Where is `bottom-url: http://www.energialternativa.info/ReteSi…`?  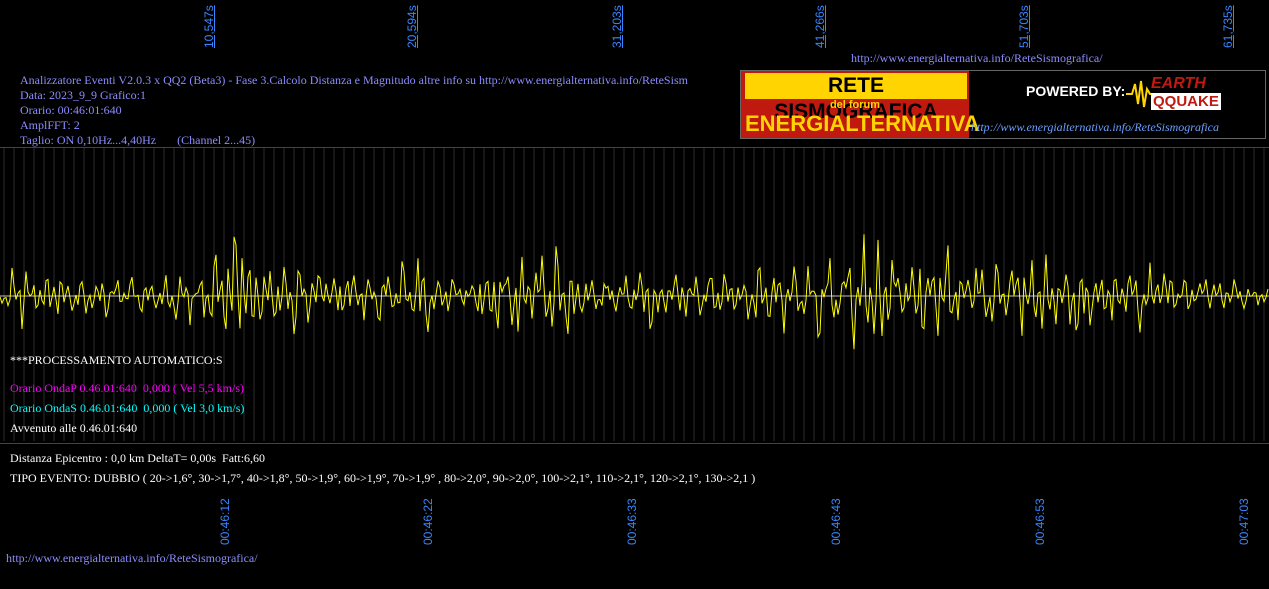
bottom-url: http://www.energialternativa.info/ReteSi… is located at coordinates (132, 558).